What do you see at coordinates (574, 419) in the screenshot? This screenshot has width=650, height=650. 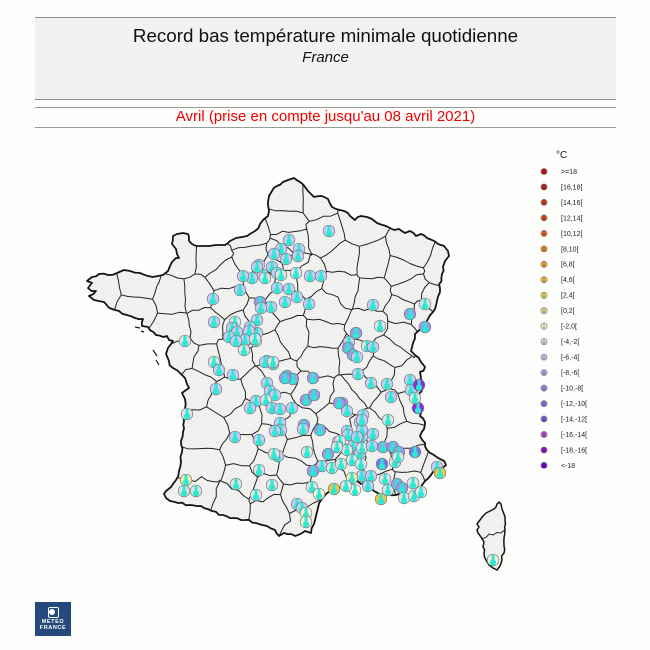 I see `svg-text: [-14,-12[` at bounding box center [574, 419].